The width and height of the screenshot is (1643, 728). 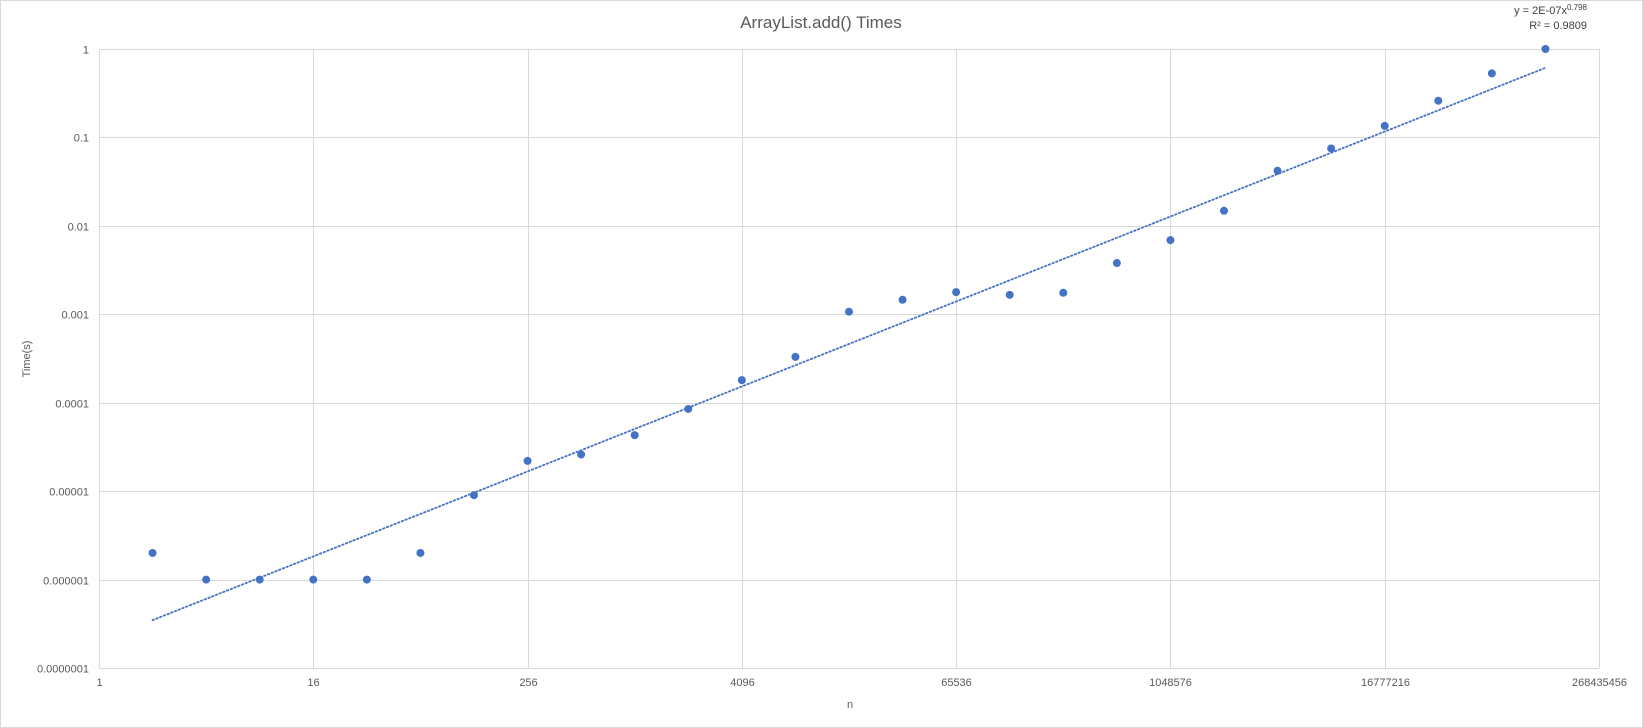 What do you see at coordinates (821, 22) in the screenshot?
I see `chart-title: ArrayList.add() Times` at bounding box center [821, 22].